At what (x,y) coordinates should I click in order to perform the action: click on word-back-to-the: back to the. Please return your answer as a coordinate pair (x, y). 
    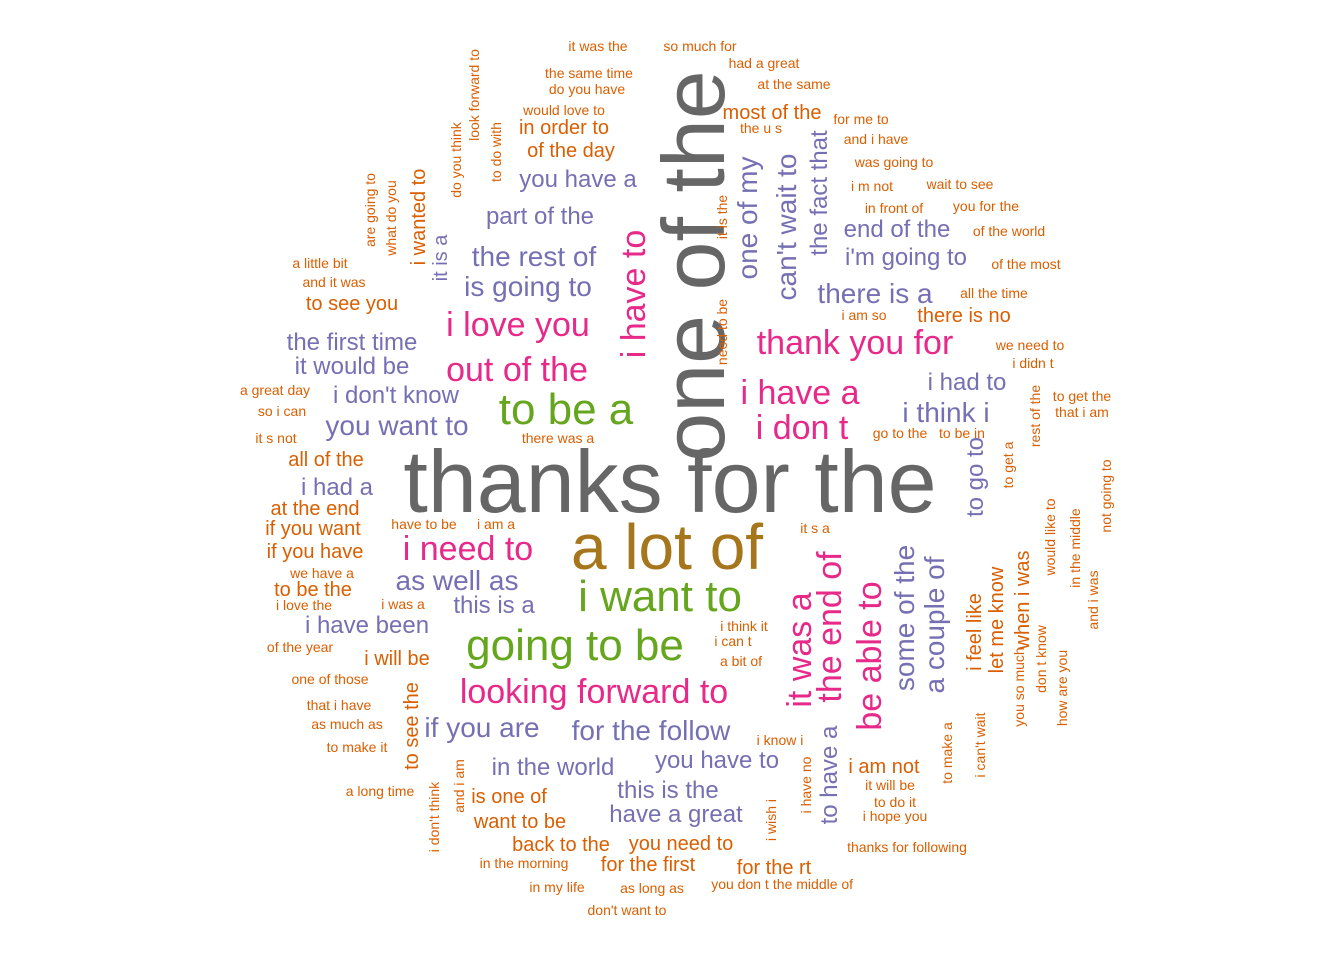
    Looking at the image, I should click on (561, 845).